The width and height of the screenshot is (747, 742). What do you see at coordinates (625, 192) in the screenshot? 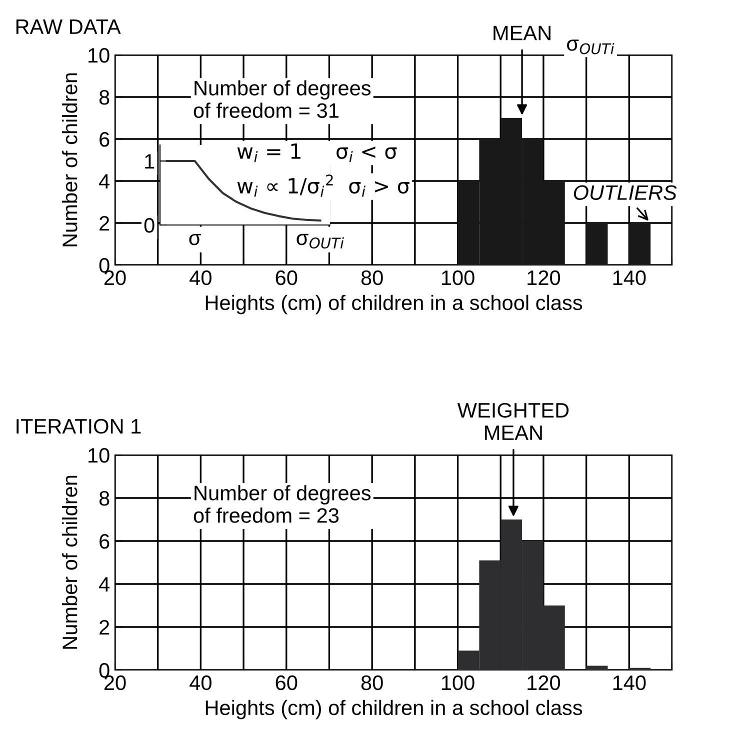
I see `annotation: OUTLIERS` at bounding box center [625, 192].